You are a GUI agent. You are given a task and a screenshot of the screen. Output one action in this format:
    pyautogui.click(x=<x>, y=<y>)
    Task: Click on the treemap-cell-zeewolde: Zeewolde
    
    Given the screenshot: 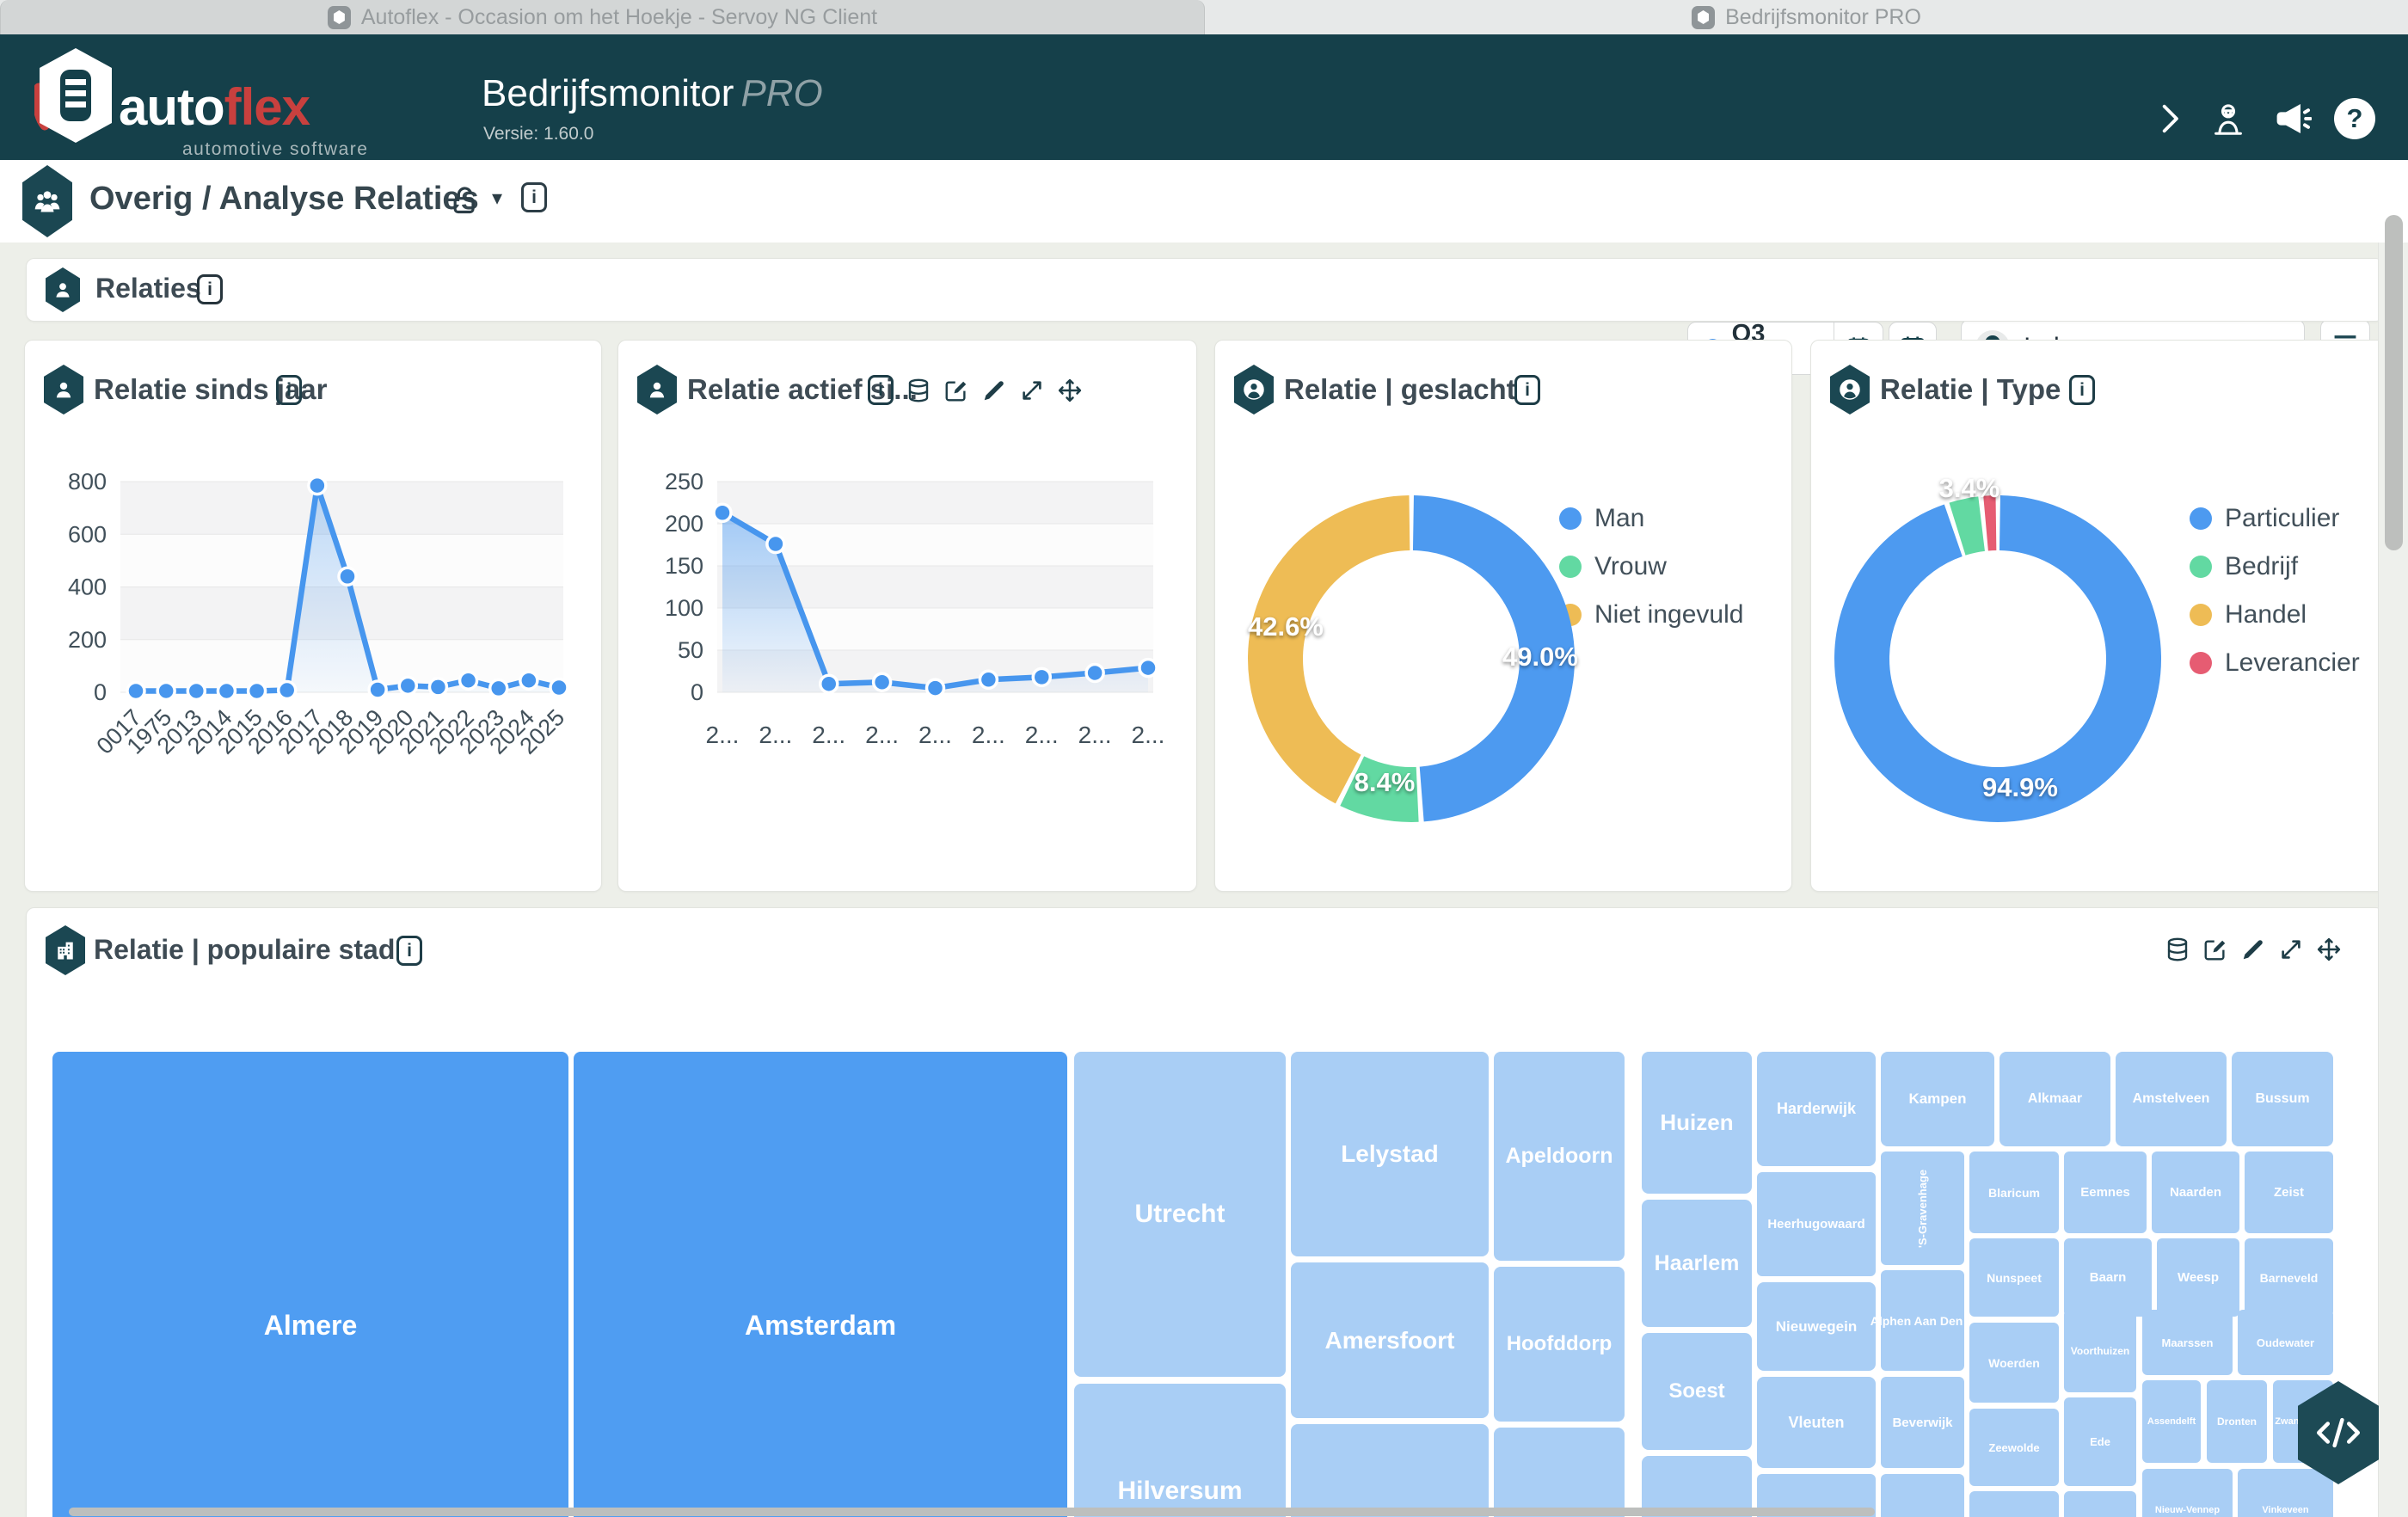 What is the action you would take?
    pyautogui.click(x=2014, y=1447)
    